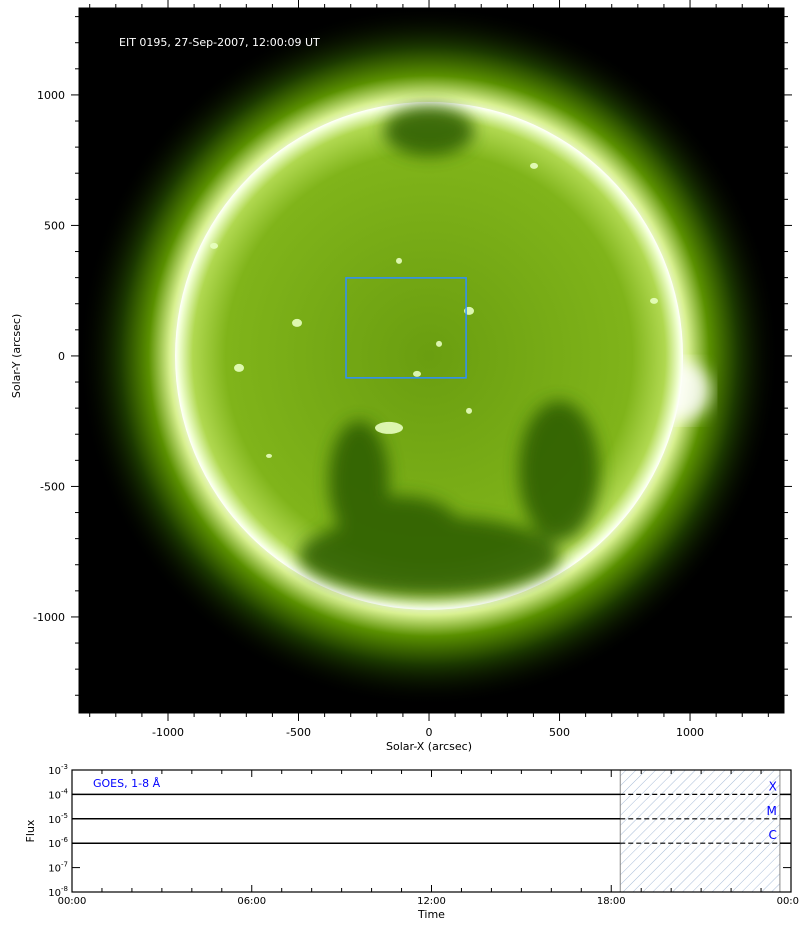 The image size is (799, 943). I want to click on y-axis-label: Solar-Y (arcsec), so click(16, 356).